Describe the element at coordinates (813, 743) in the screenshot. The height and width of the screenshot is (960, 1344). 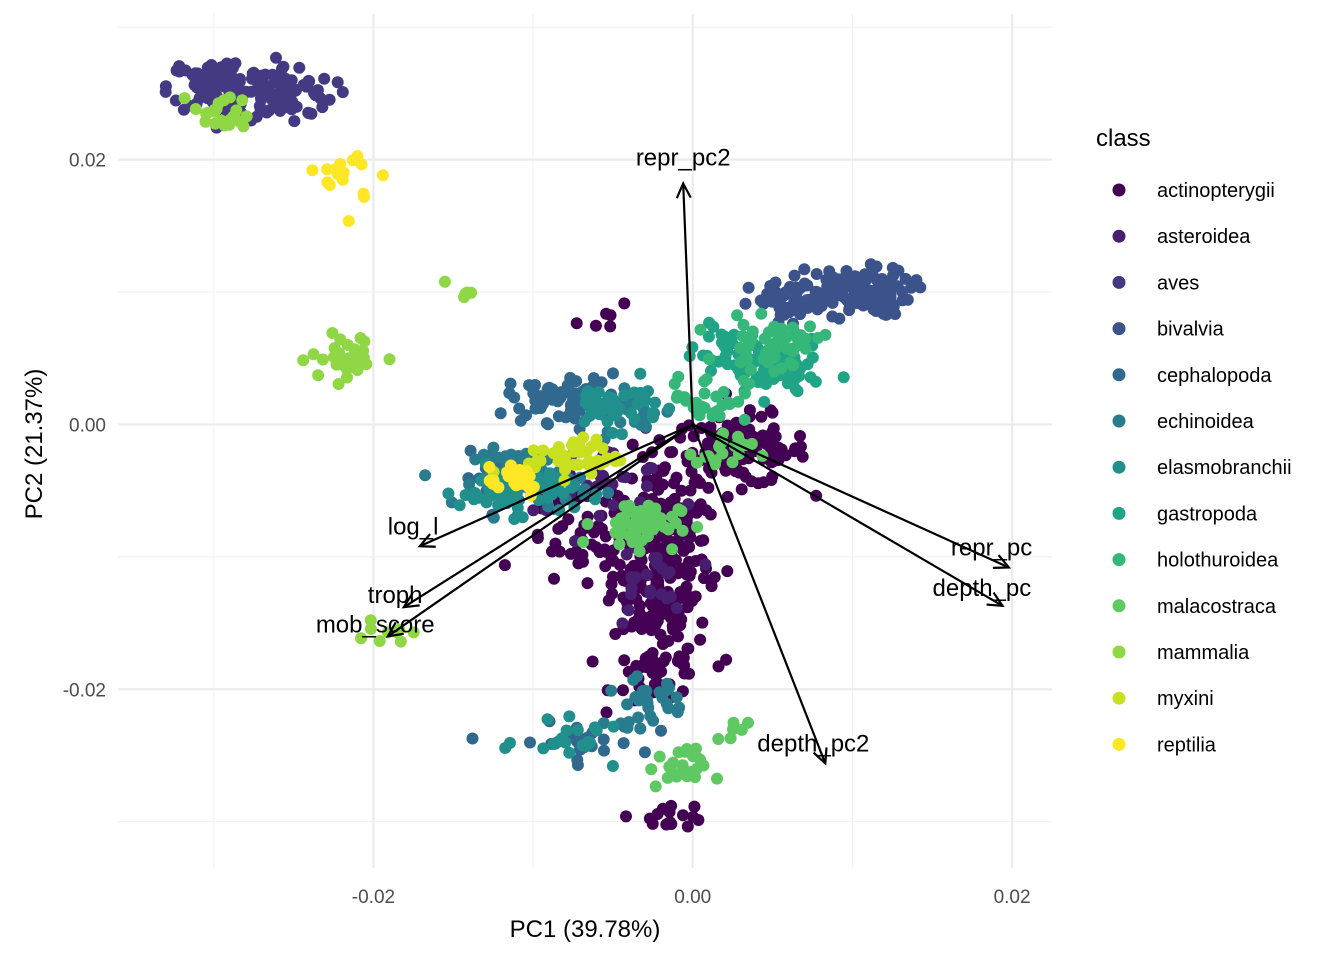
I see `loading-label-depth_pc2: depth_pc2` at that location.